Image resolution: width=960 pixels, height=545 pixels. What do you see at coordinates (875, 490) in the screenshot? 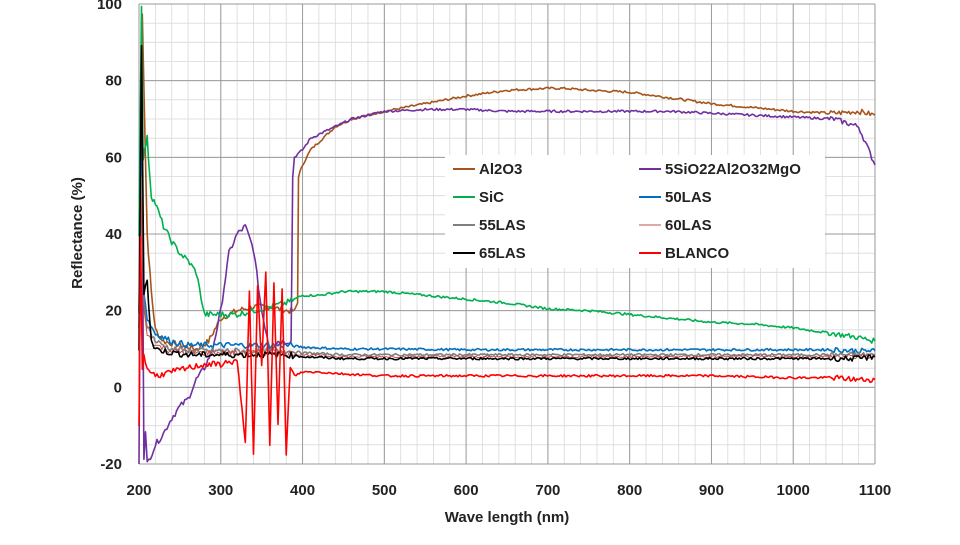
I see `x-tick-label: 1100` at bounding box center [875, 490].